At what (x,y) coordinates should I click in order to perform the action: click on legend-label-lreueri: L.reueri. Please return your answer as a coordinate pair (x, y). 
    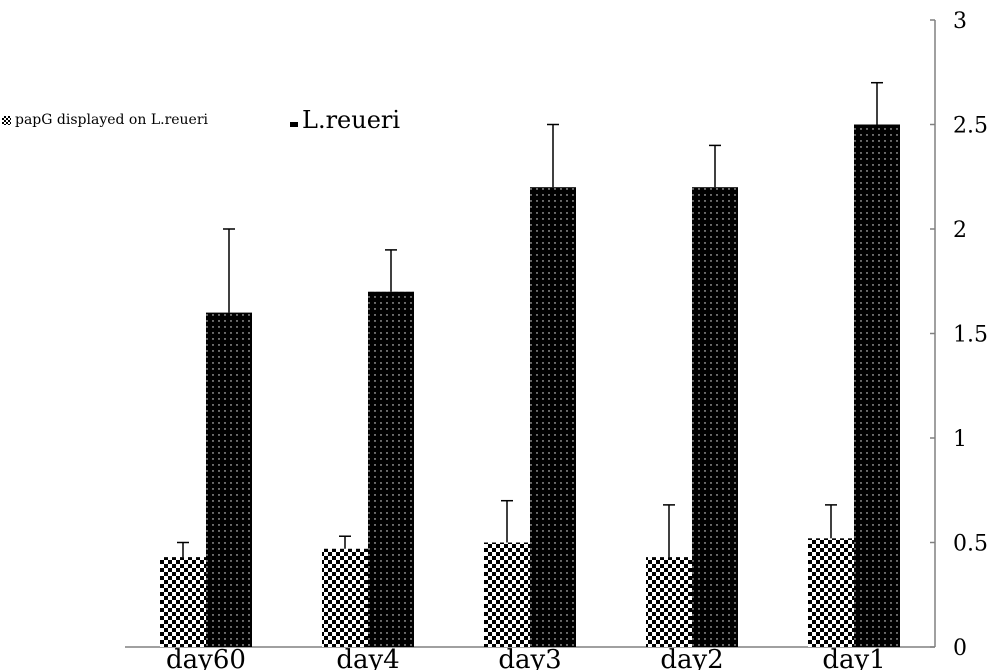
    Looking at the image, I should click on (351, 120).